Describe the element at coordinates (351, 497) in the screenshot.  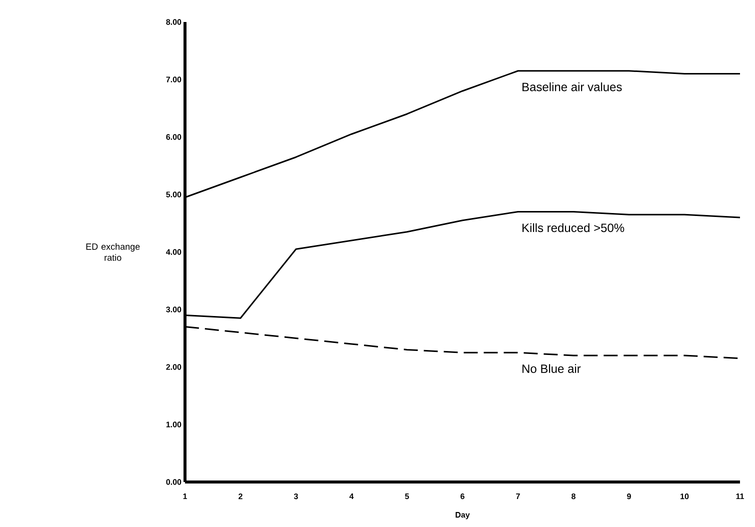
I see `x-tick-label: 4` at that location.